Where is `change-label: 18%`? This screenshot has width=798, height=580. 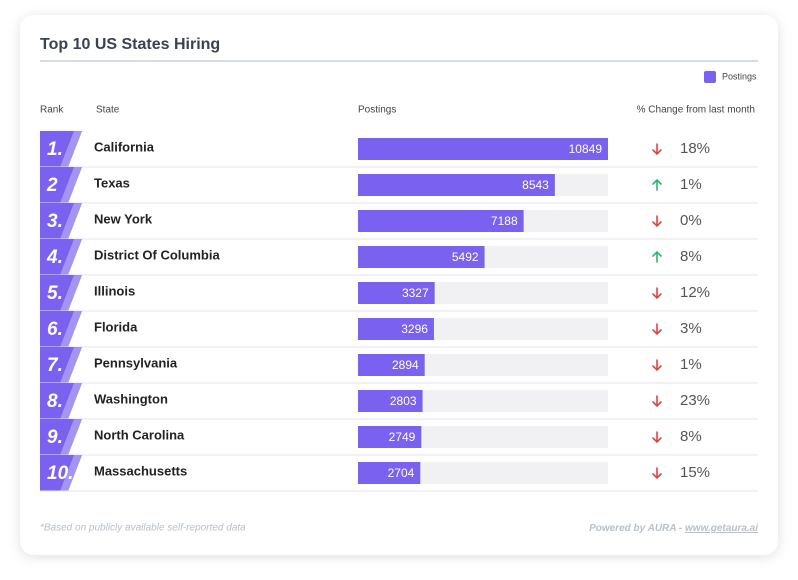
change-label: 18% is located at coordinates (695, 148).